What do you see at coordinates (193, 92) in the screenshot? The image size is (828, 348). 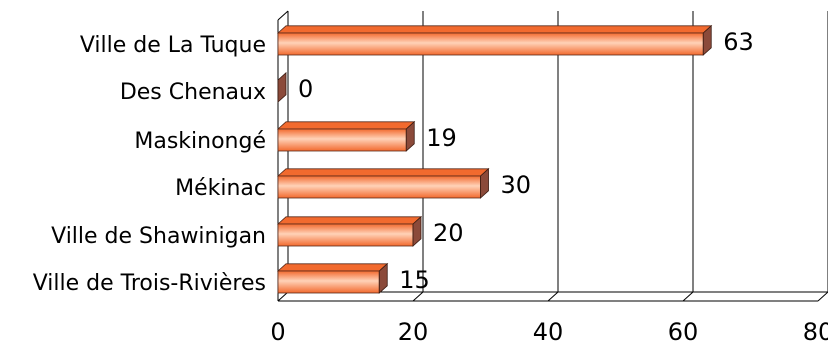 I see `category-label: Des Chenaux` at bounding box center [193, 92].